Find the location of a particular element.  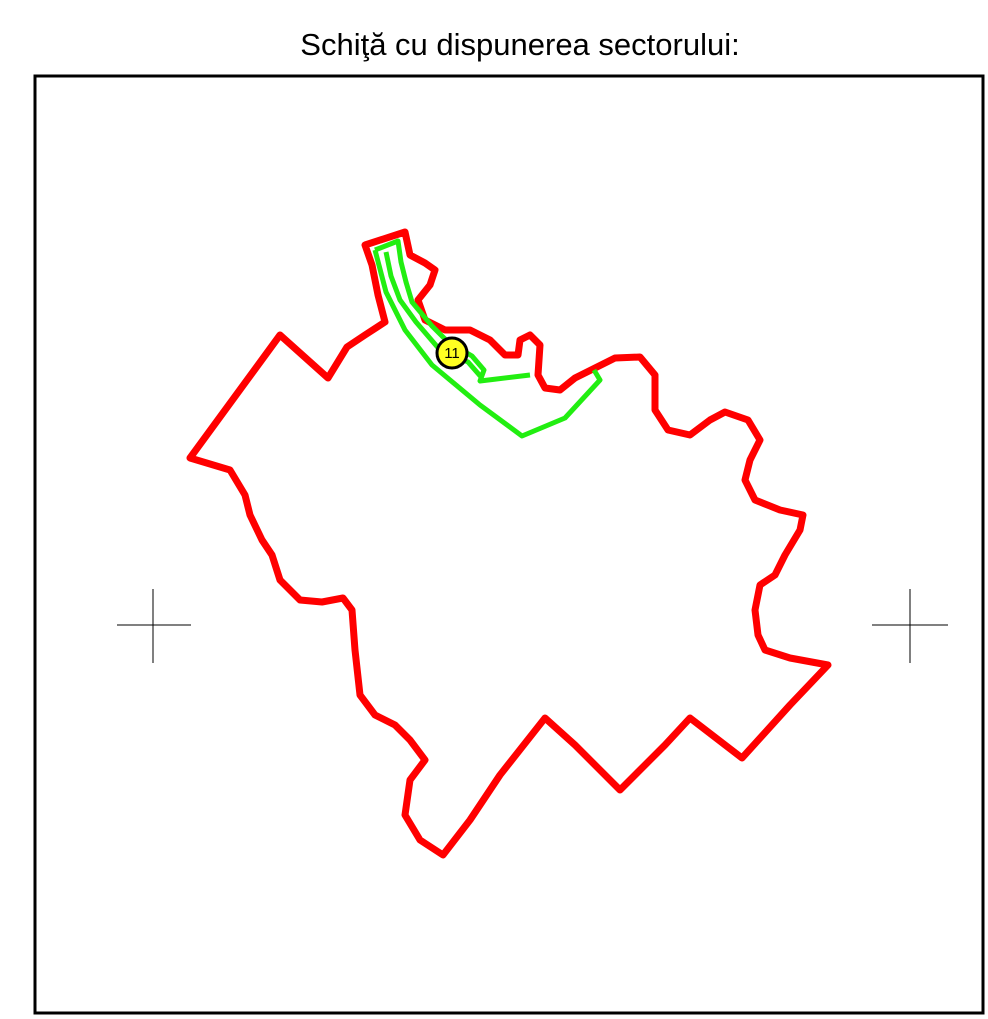

sector-inner is located at coordinates (433, 315).